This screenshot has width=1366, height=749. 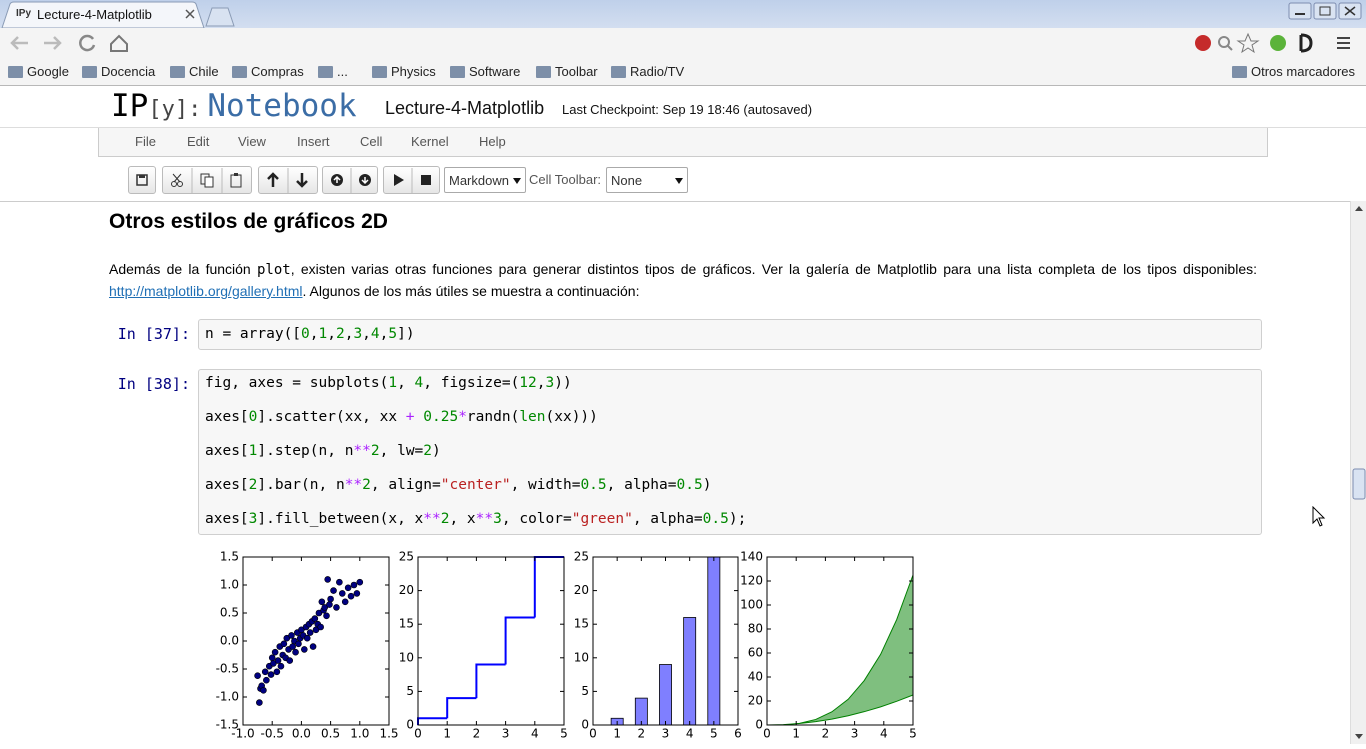 I want to click on menu-item: Edit, so click(x=198, y=141).